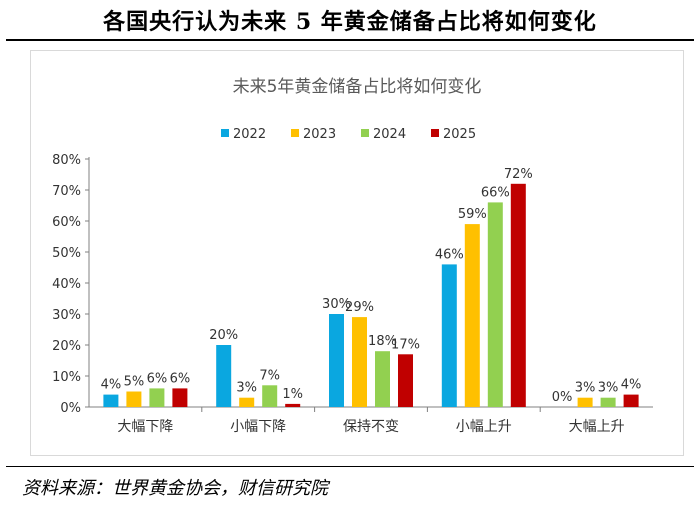 This screenshot has height=517, width=700. What do you see at coordinates (66, 346) in the screenshot?
I see `y-tick-label: 20%` at bounding box center [66, 346].